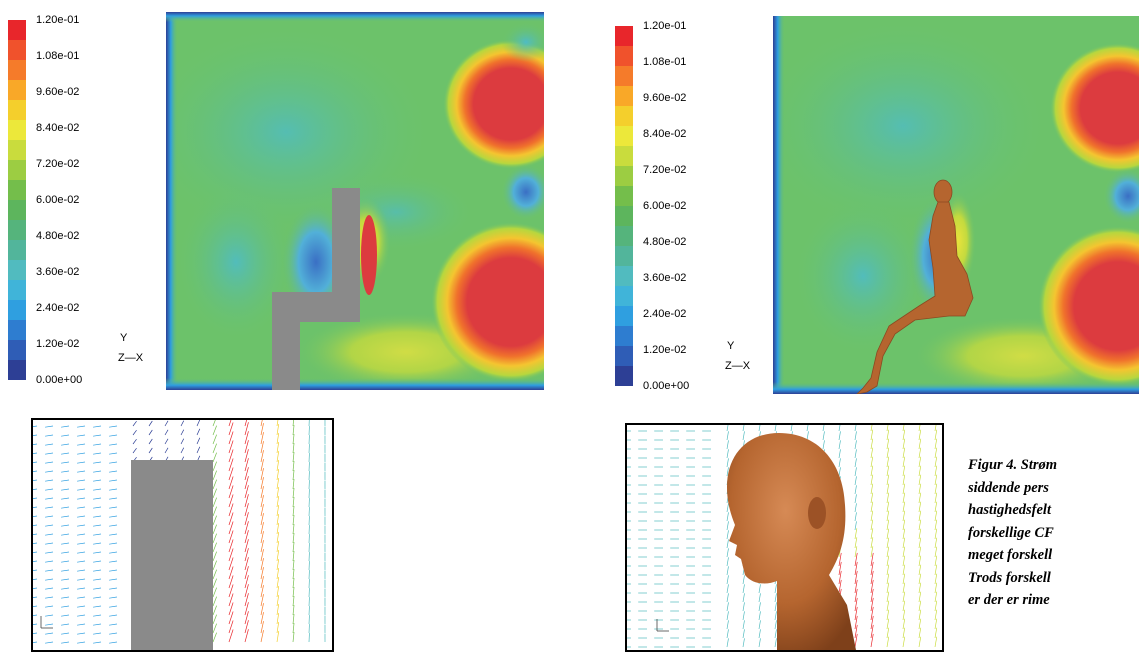  I want to click on legend-tick-label: 0.00e+00, so click(666, 386).